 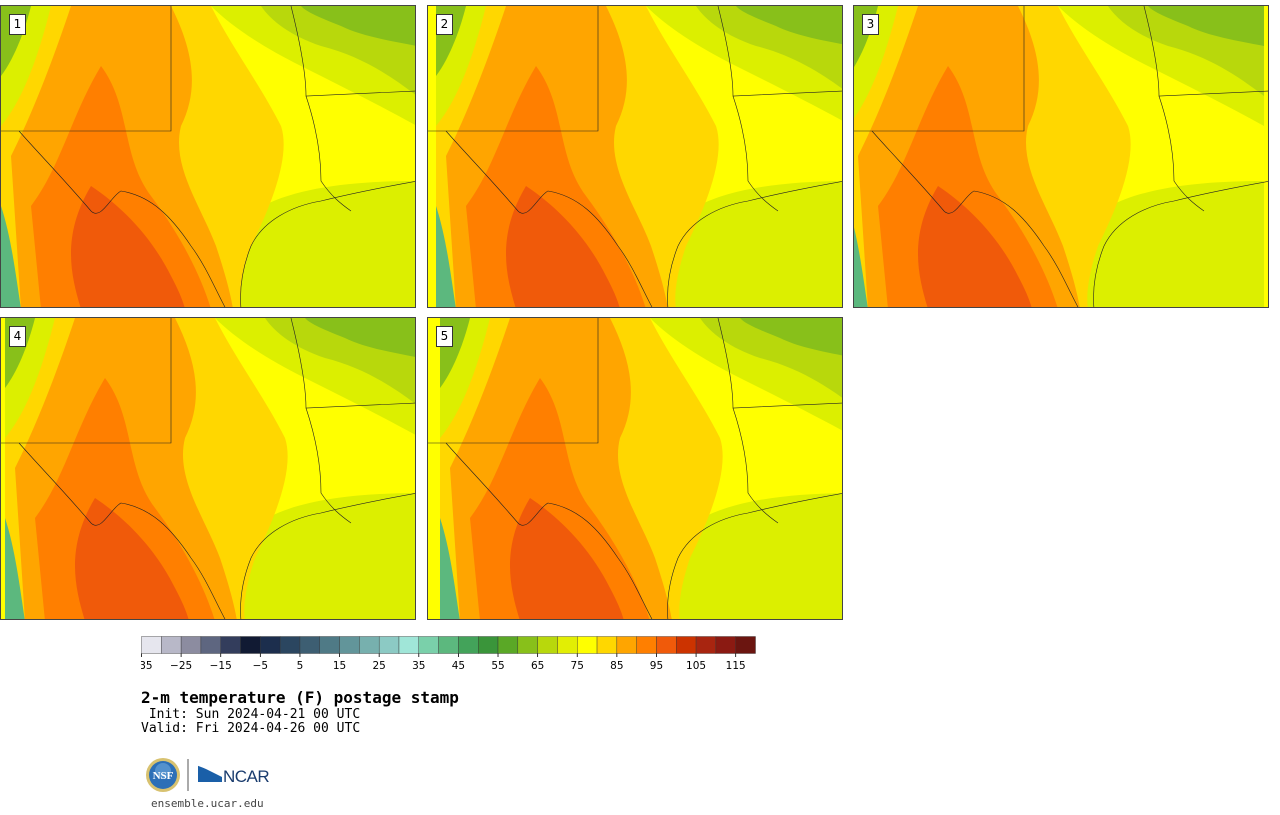 I want to click on colorbar-tick-label: −35, so click(x=147, y=666).